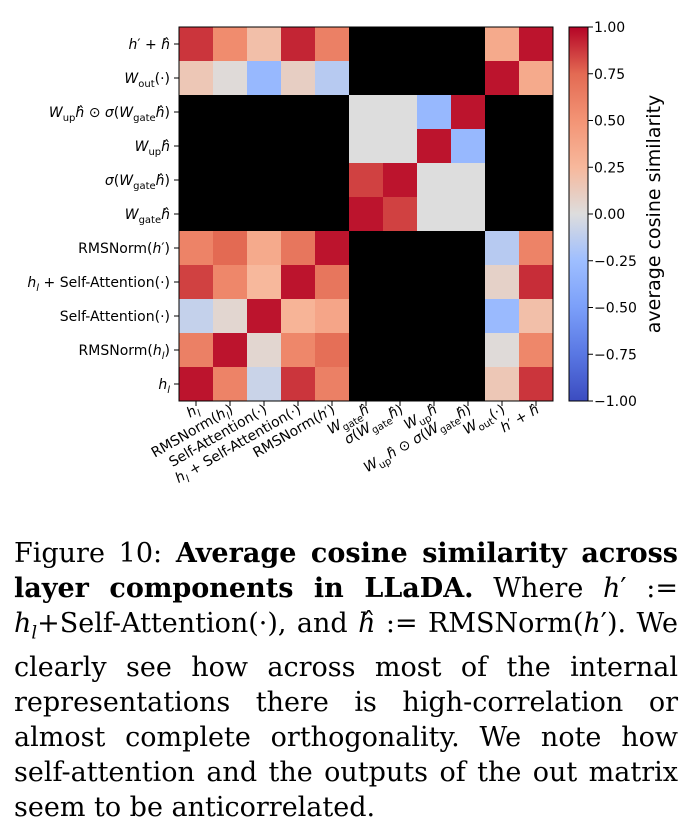  I want to click on heatmap-cell-r4-c8, so click(468, 180).